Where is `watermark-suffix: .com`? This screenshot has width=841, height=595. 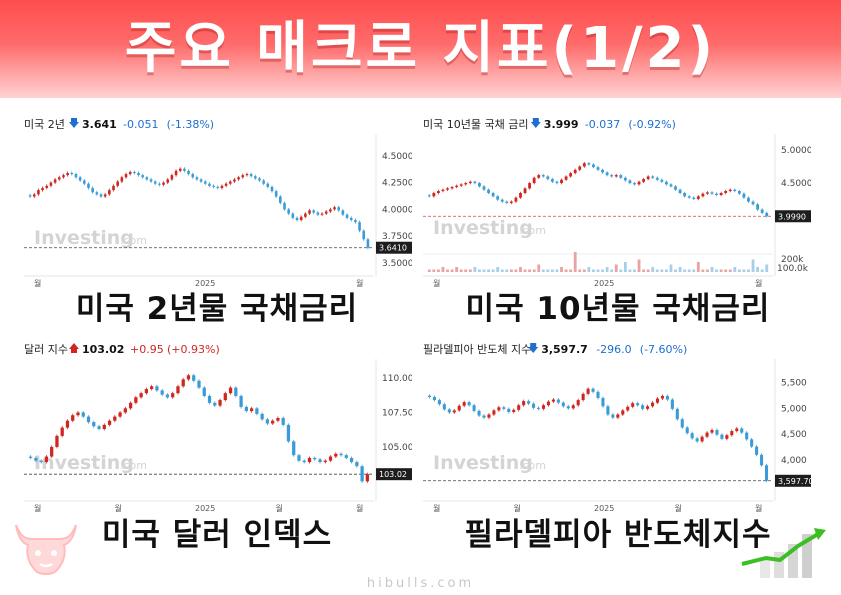 watermark-suffix: .com is located at coordinates (532, 230).